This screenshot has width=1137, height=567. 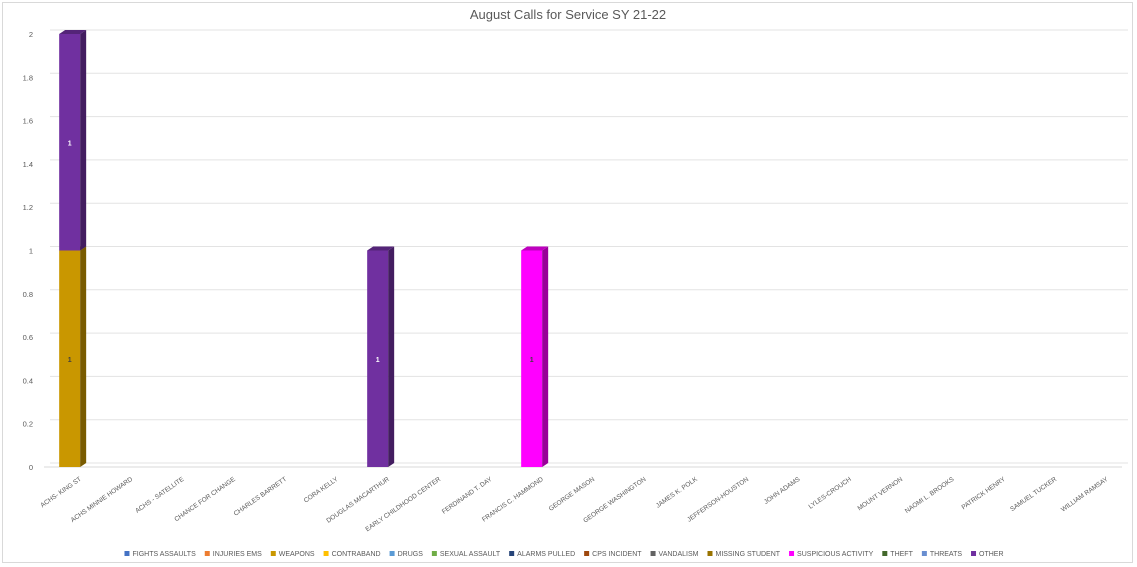 I want to click on y-tick-label: 0.6, so click(x=28, y=337).